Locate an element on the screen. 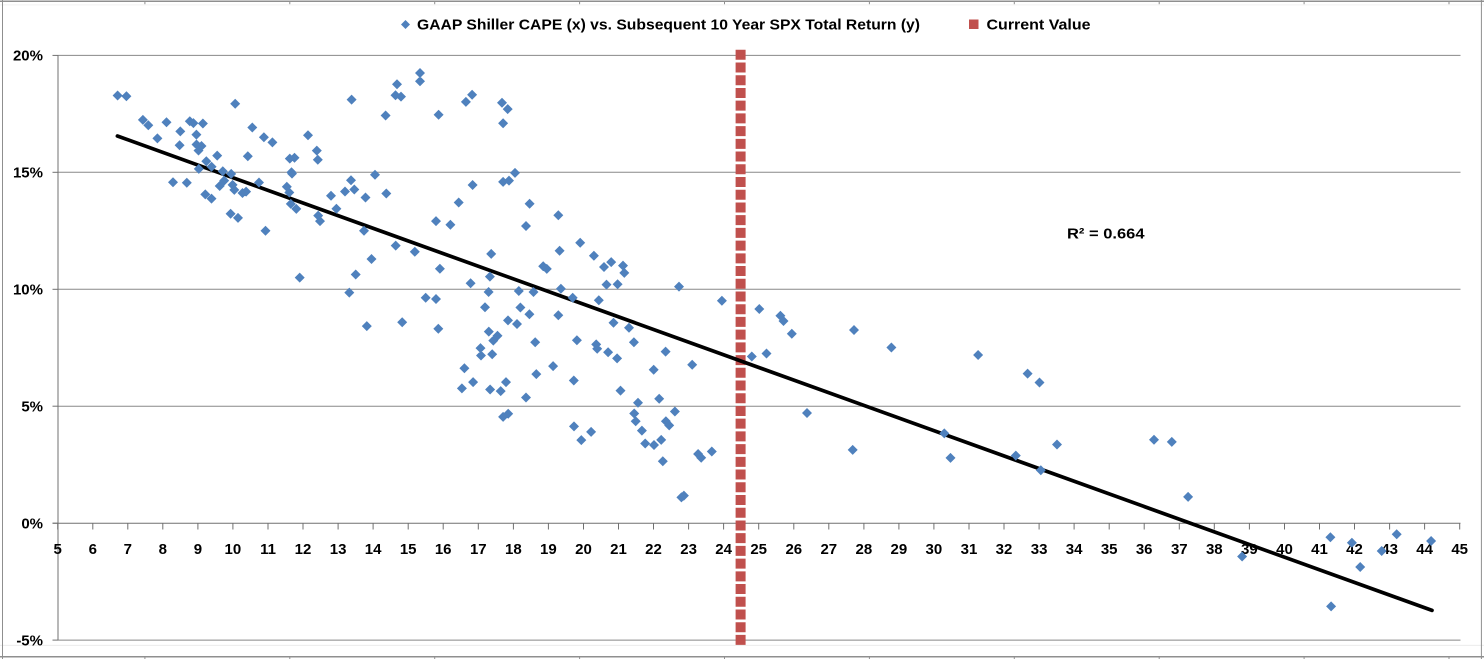 This screenshot has width=1484, height=659. svg-text: 6 is located at coordinates (93, 549).